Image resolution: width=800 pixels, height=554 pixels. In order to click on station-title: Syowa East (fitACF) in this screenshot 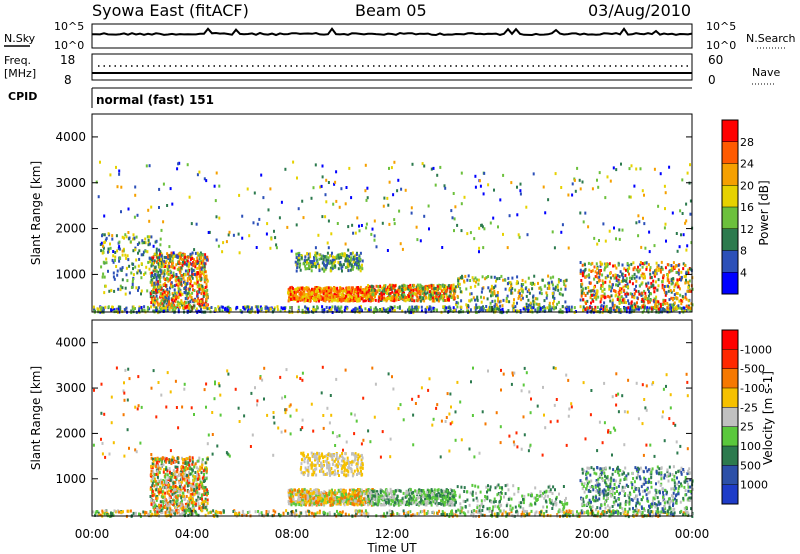, I will do `click(170, 10)`.